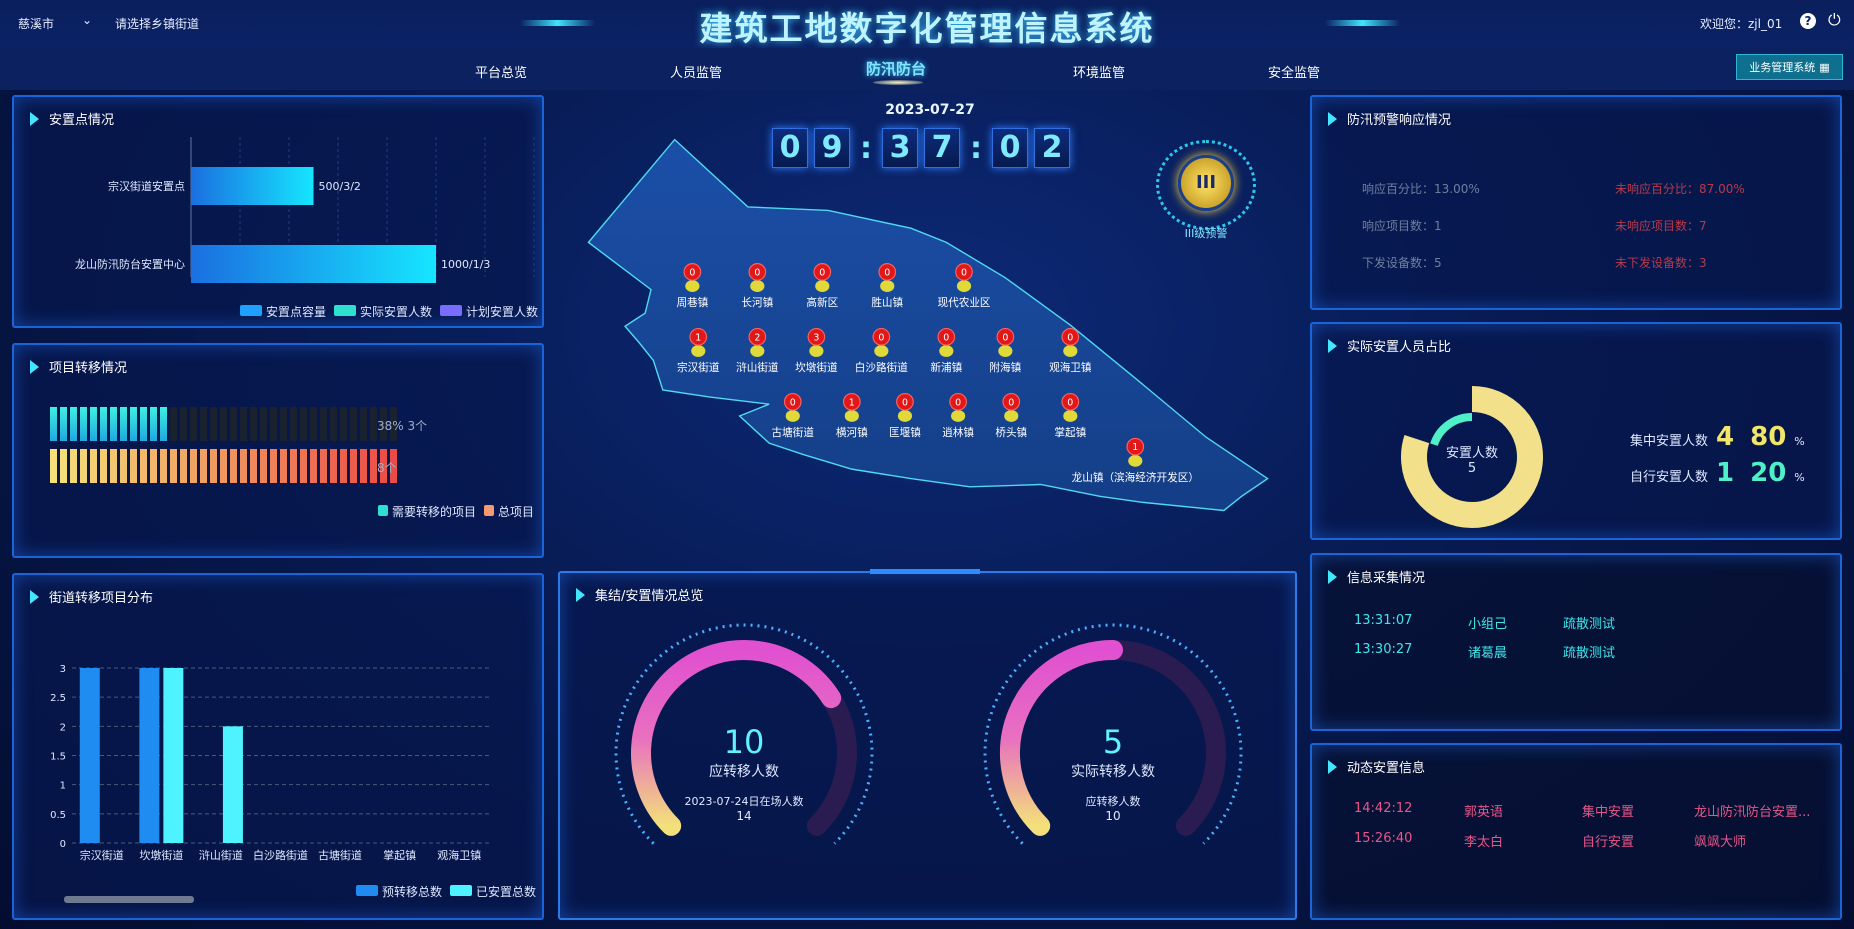 The image size is (1854, 929). What do you see at coordinates (1485, 622) in the screenshot?
I see `collect-row: 13:31:07 小组己 疏散测试` at bounding box center [1485, 622].